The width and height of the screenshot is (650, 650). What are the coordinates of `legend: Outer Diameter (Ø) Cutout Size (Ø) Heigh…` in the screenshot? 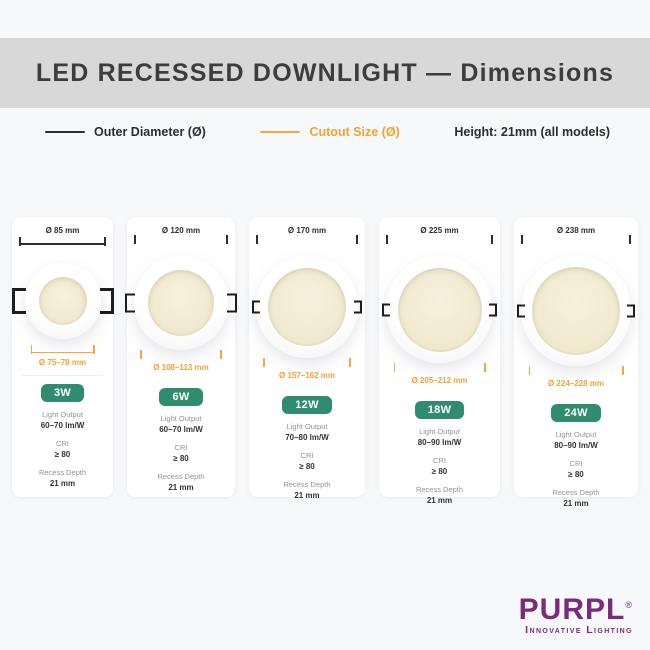 It's located at (327, 132).